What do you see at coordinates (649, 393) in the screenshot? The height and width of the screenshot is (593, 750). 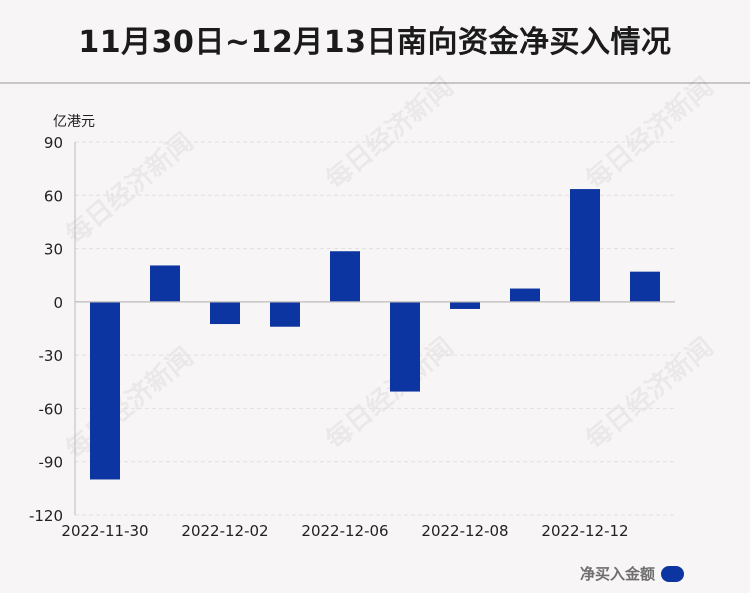 I see `watermark-5: 每日经济新闻` at bounding box center [649, 393].